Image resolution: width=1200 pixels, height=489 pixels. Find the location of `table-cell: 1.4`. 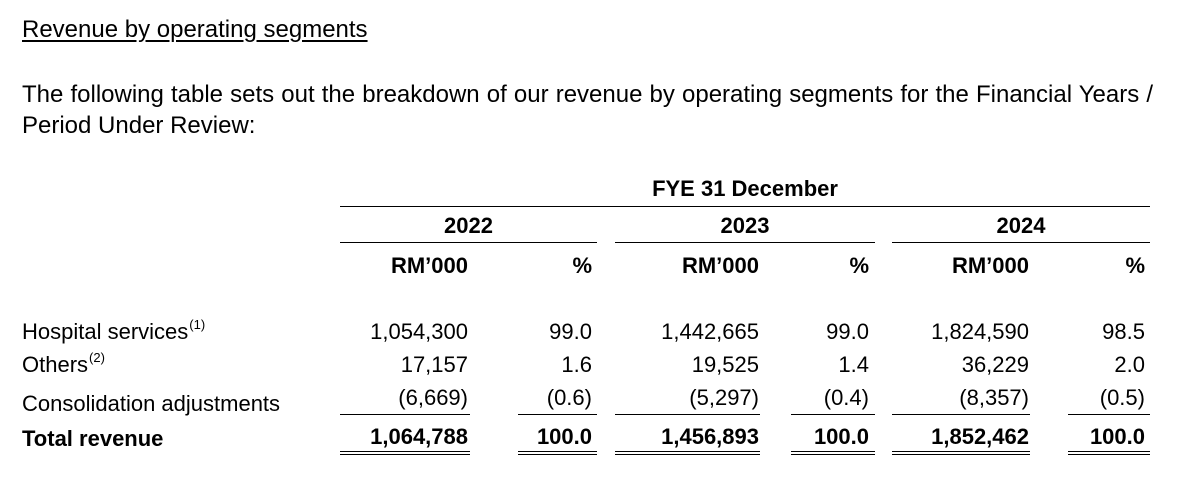

table-cell: 1.4 is located at coordinates (853, 364).